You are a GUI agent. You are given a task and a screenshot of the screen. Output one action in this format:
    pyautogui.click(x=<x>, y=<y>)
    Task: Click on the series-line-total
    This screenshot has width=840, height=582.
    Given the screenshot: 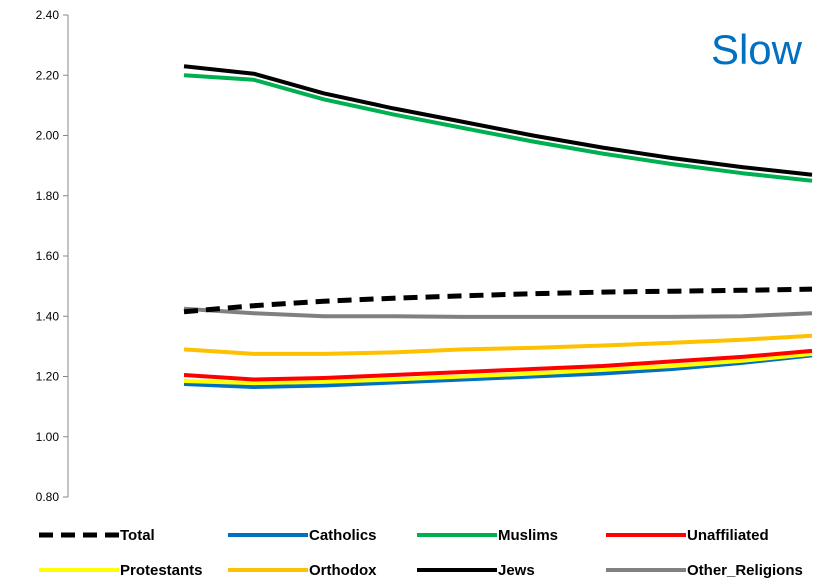 What is the action you would take?
    pyautogui.click(x=498, y=300)
    